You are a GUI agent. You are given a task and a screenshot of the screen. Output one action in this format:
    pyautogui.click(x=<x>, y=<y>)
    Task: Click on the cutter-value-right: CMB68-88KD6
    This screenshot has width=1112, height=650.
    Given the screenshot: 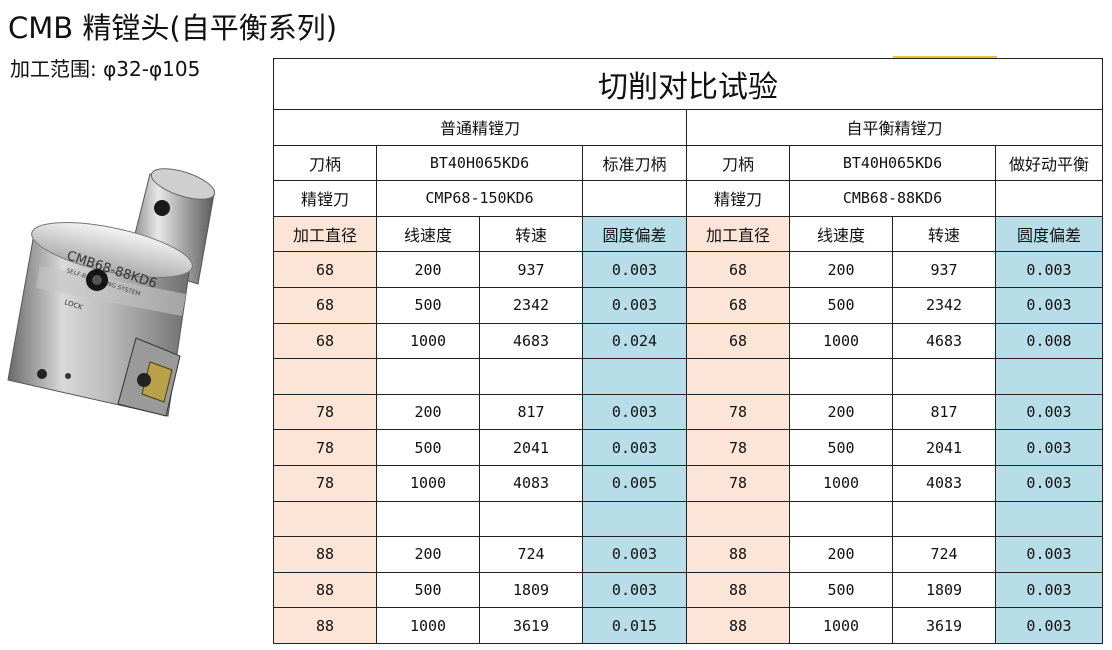 What is the action you would take?
    pyautogui.click(x=892, y=198)
    